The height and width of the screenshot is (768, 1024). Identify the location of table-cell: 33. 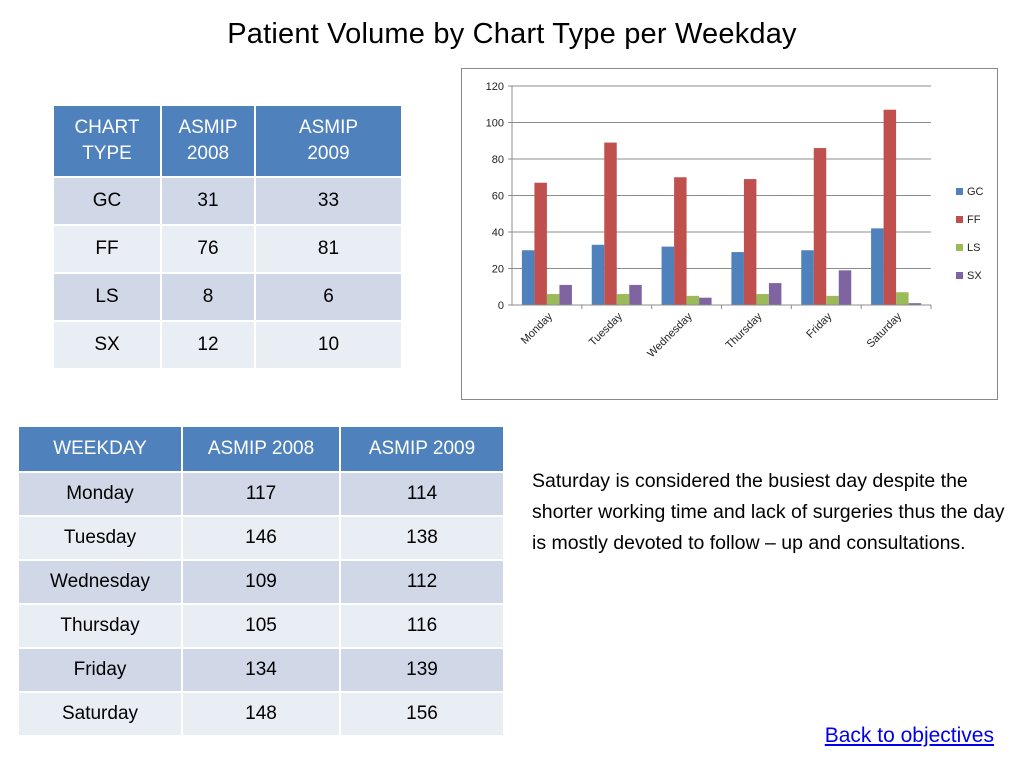
(328, 201).